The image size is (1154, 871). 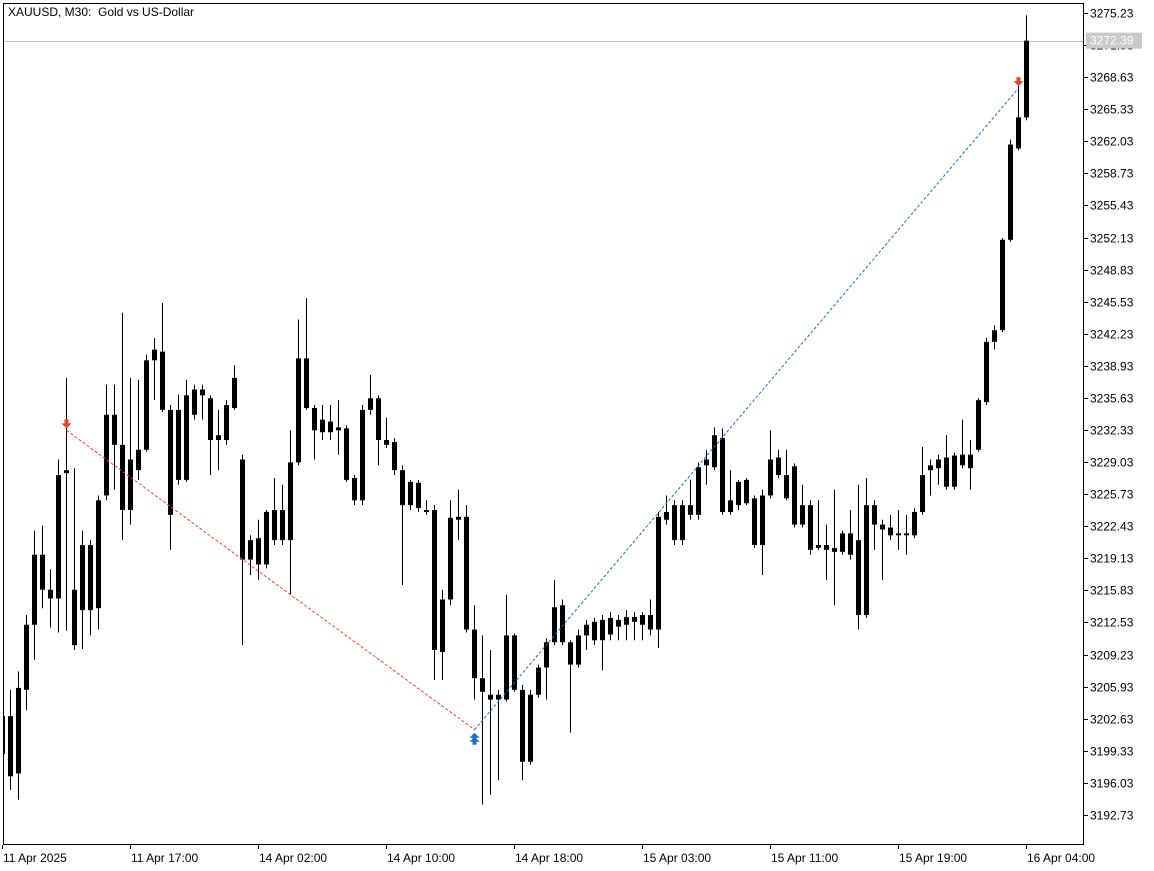 What do you see at coordinates (1112, 559) in the screenshot?
I see `y-tick-label: 3219.13` at bounding box center [1112, 559].